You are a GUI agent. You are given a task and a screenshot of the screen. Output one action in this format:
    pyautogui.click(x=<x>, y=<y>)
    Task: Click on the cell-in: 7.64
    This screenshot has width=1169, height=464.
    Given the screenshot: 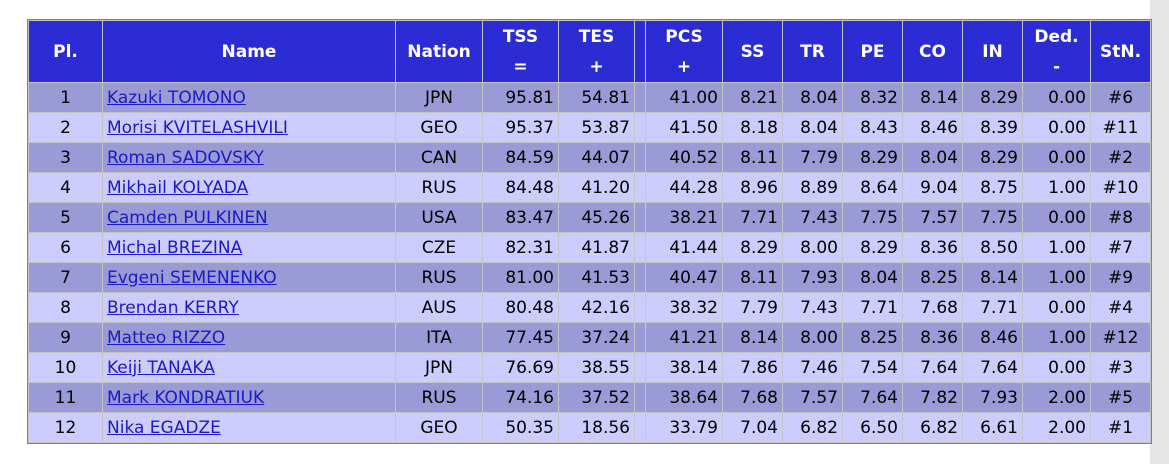 What is the action you would take?
    pyautogui.click(x=992, y=367)
    